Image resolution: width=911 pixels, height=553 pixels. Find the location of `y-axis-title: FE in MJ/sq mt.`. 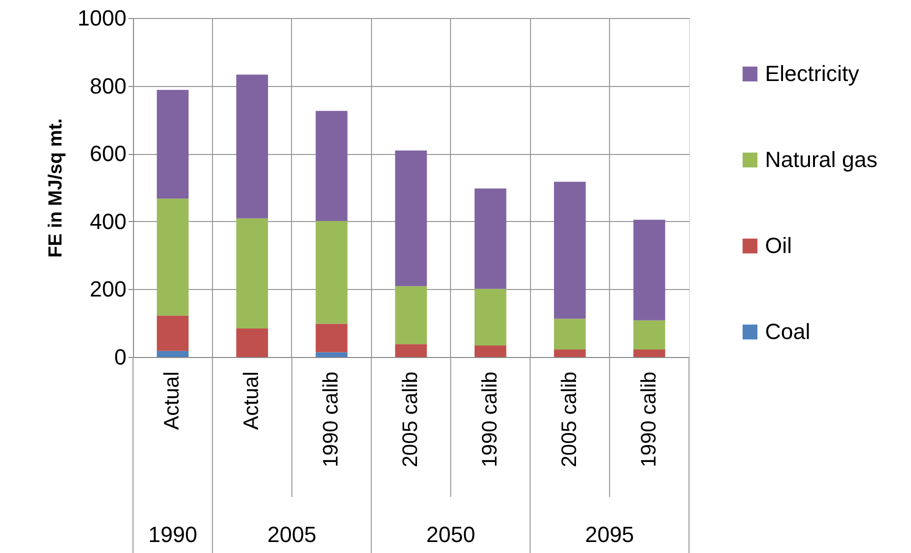

y-axis-title: FE in MJ/sq mt. is located at coordinates (56, 188).